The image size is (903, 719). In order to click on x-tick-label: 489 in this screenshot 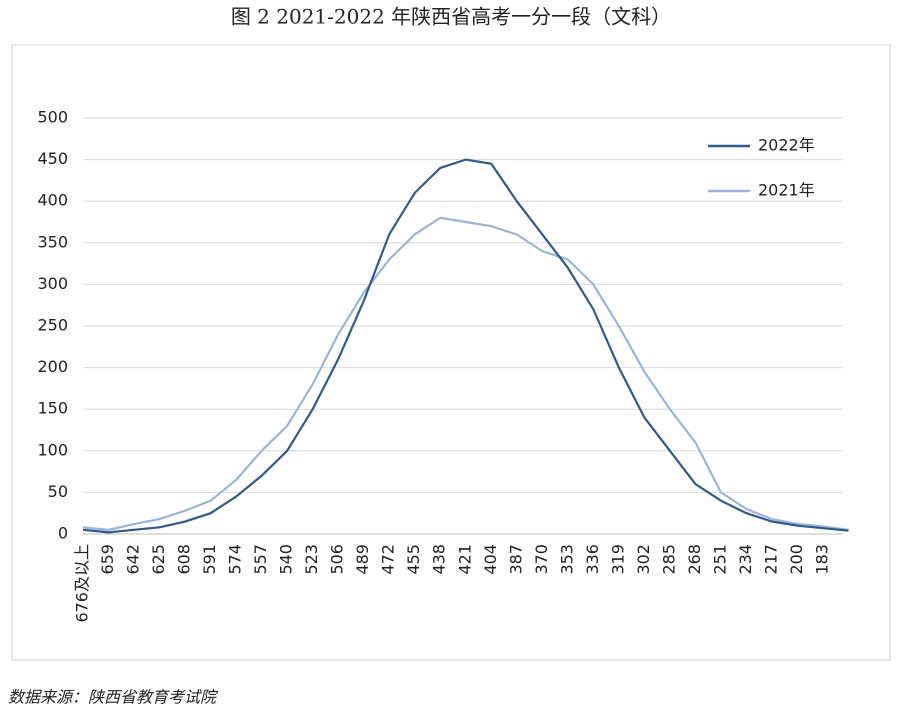, I will do `click(362, 559)`.